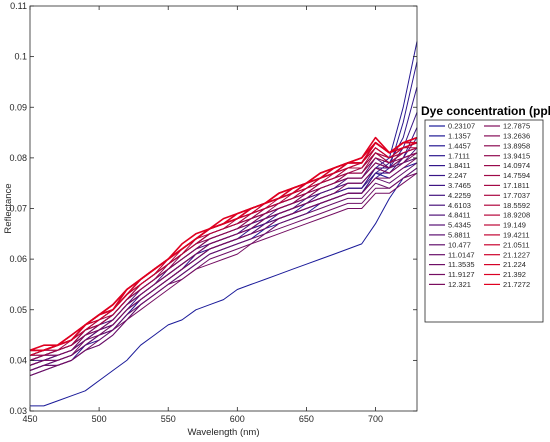 The width and height of the screenshot is (550, 442). Describe the element at coordinates (461, 126) in the screenshot. I see `legend-entry-label: 0.23107` at that location.